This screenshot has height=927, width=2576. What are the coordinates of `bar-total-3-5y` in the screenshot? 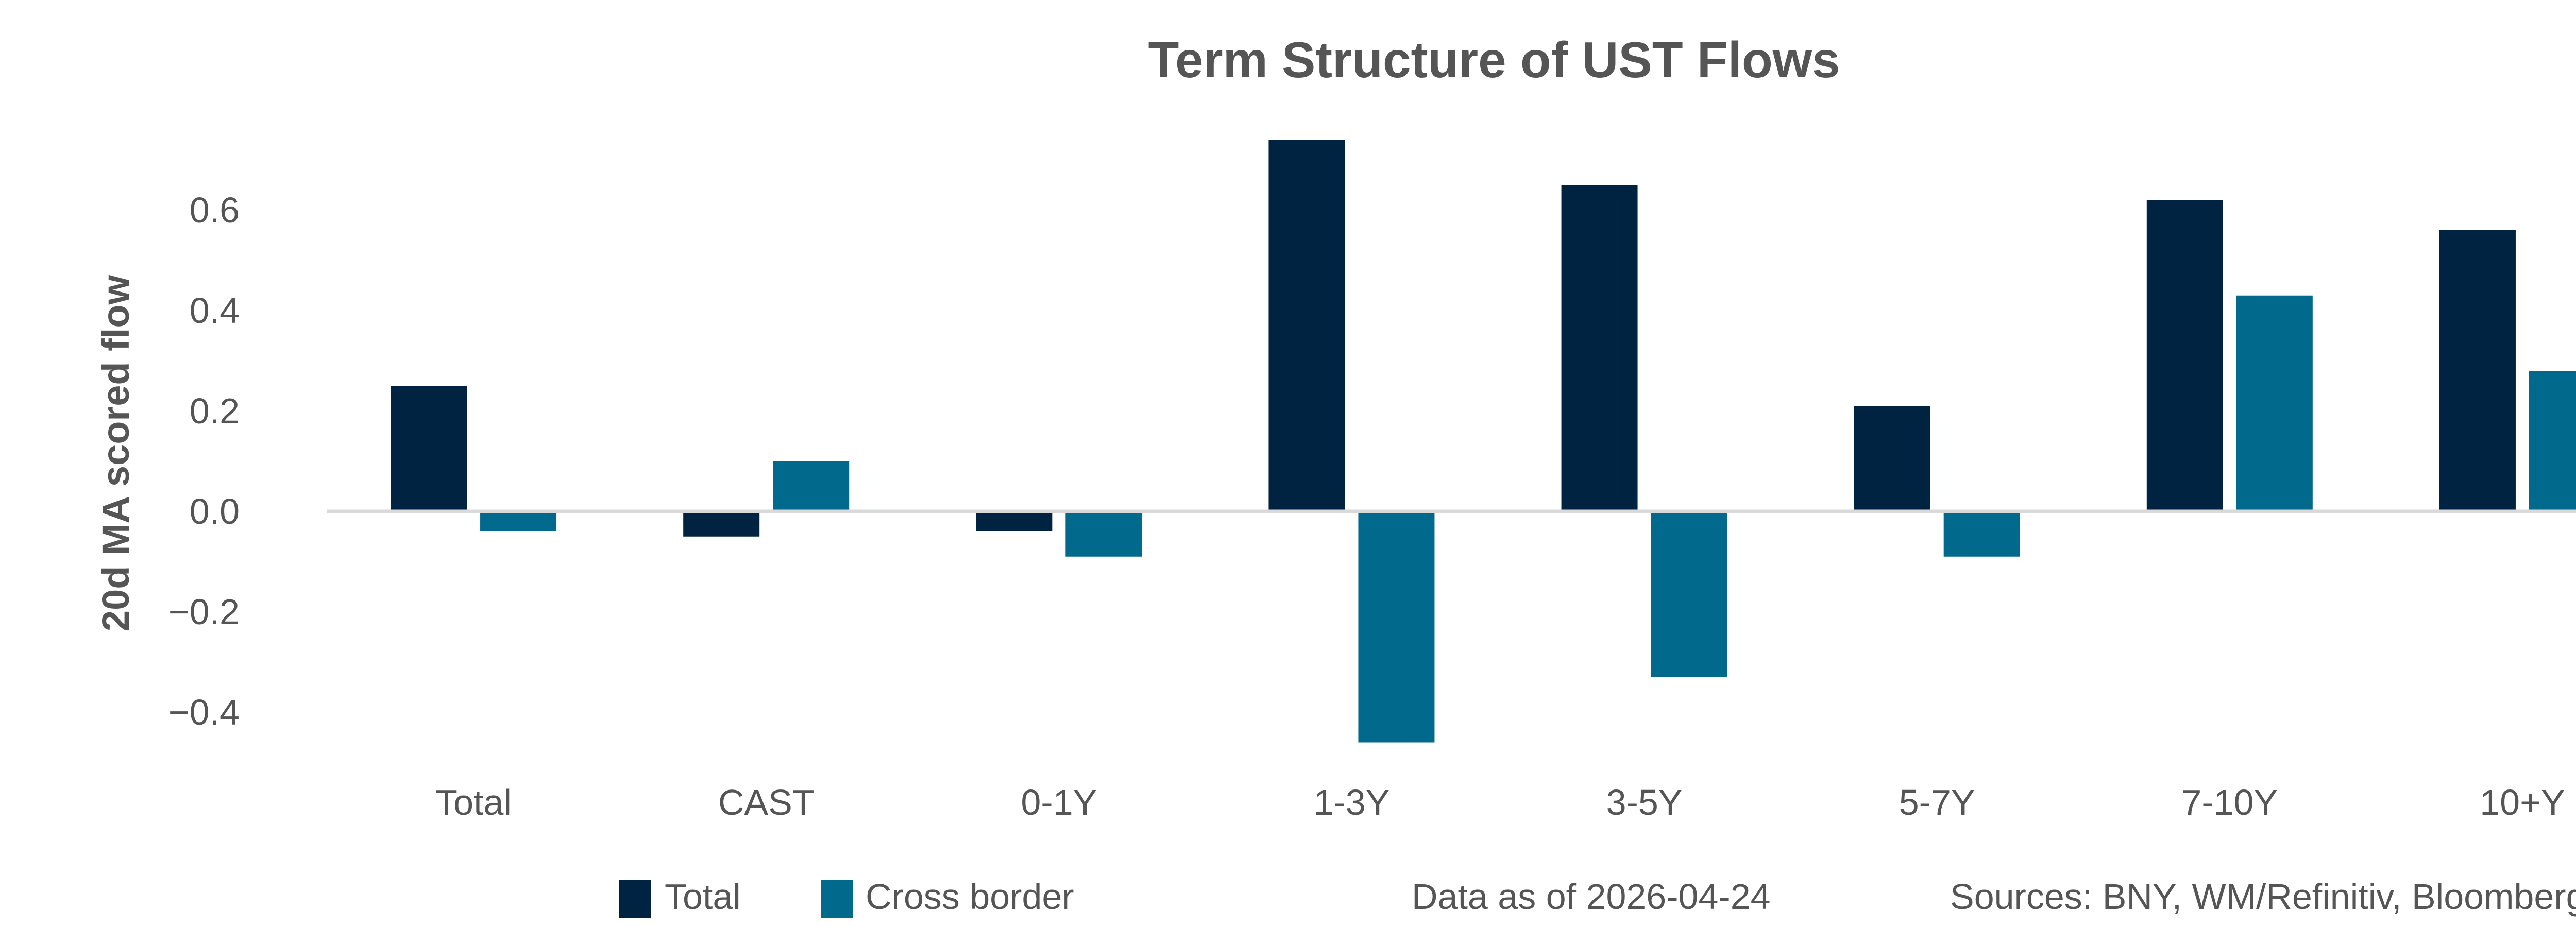 It's located at (1599, 348).